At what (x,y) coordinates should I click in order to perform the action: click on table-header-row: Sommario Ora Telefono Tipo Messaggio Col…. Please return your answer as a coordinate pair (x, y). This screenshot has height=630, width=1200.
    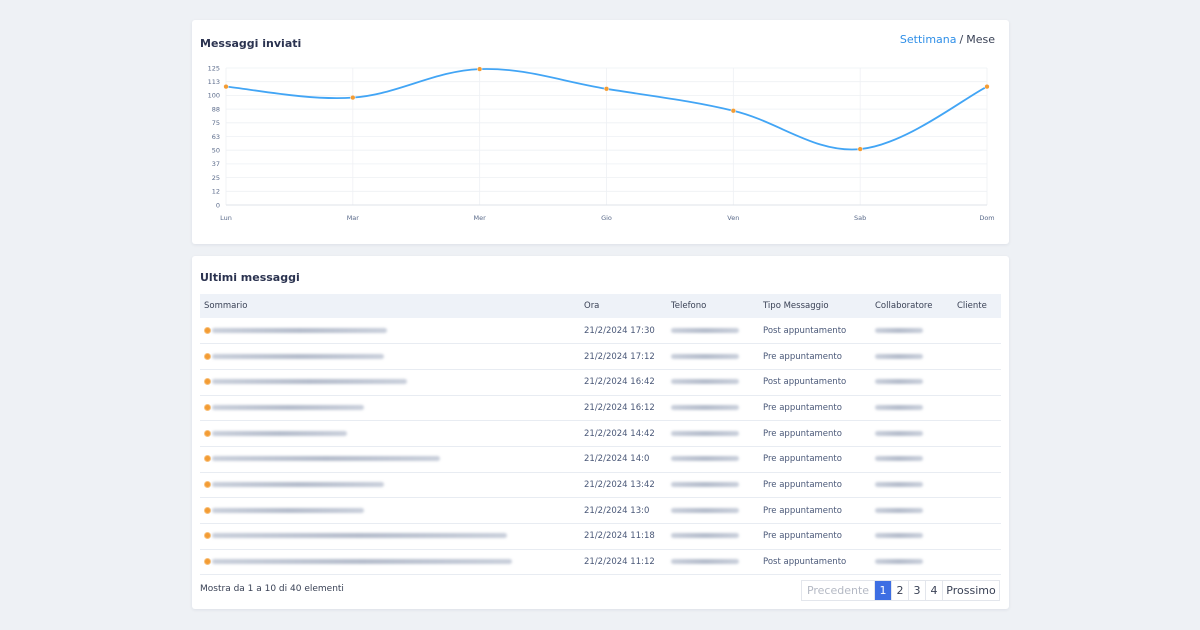
    Looking at the image, I should click on (600, 306).